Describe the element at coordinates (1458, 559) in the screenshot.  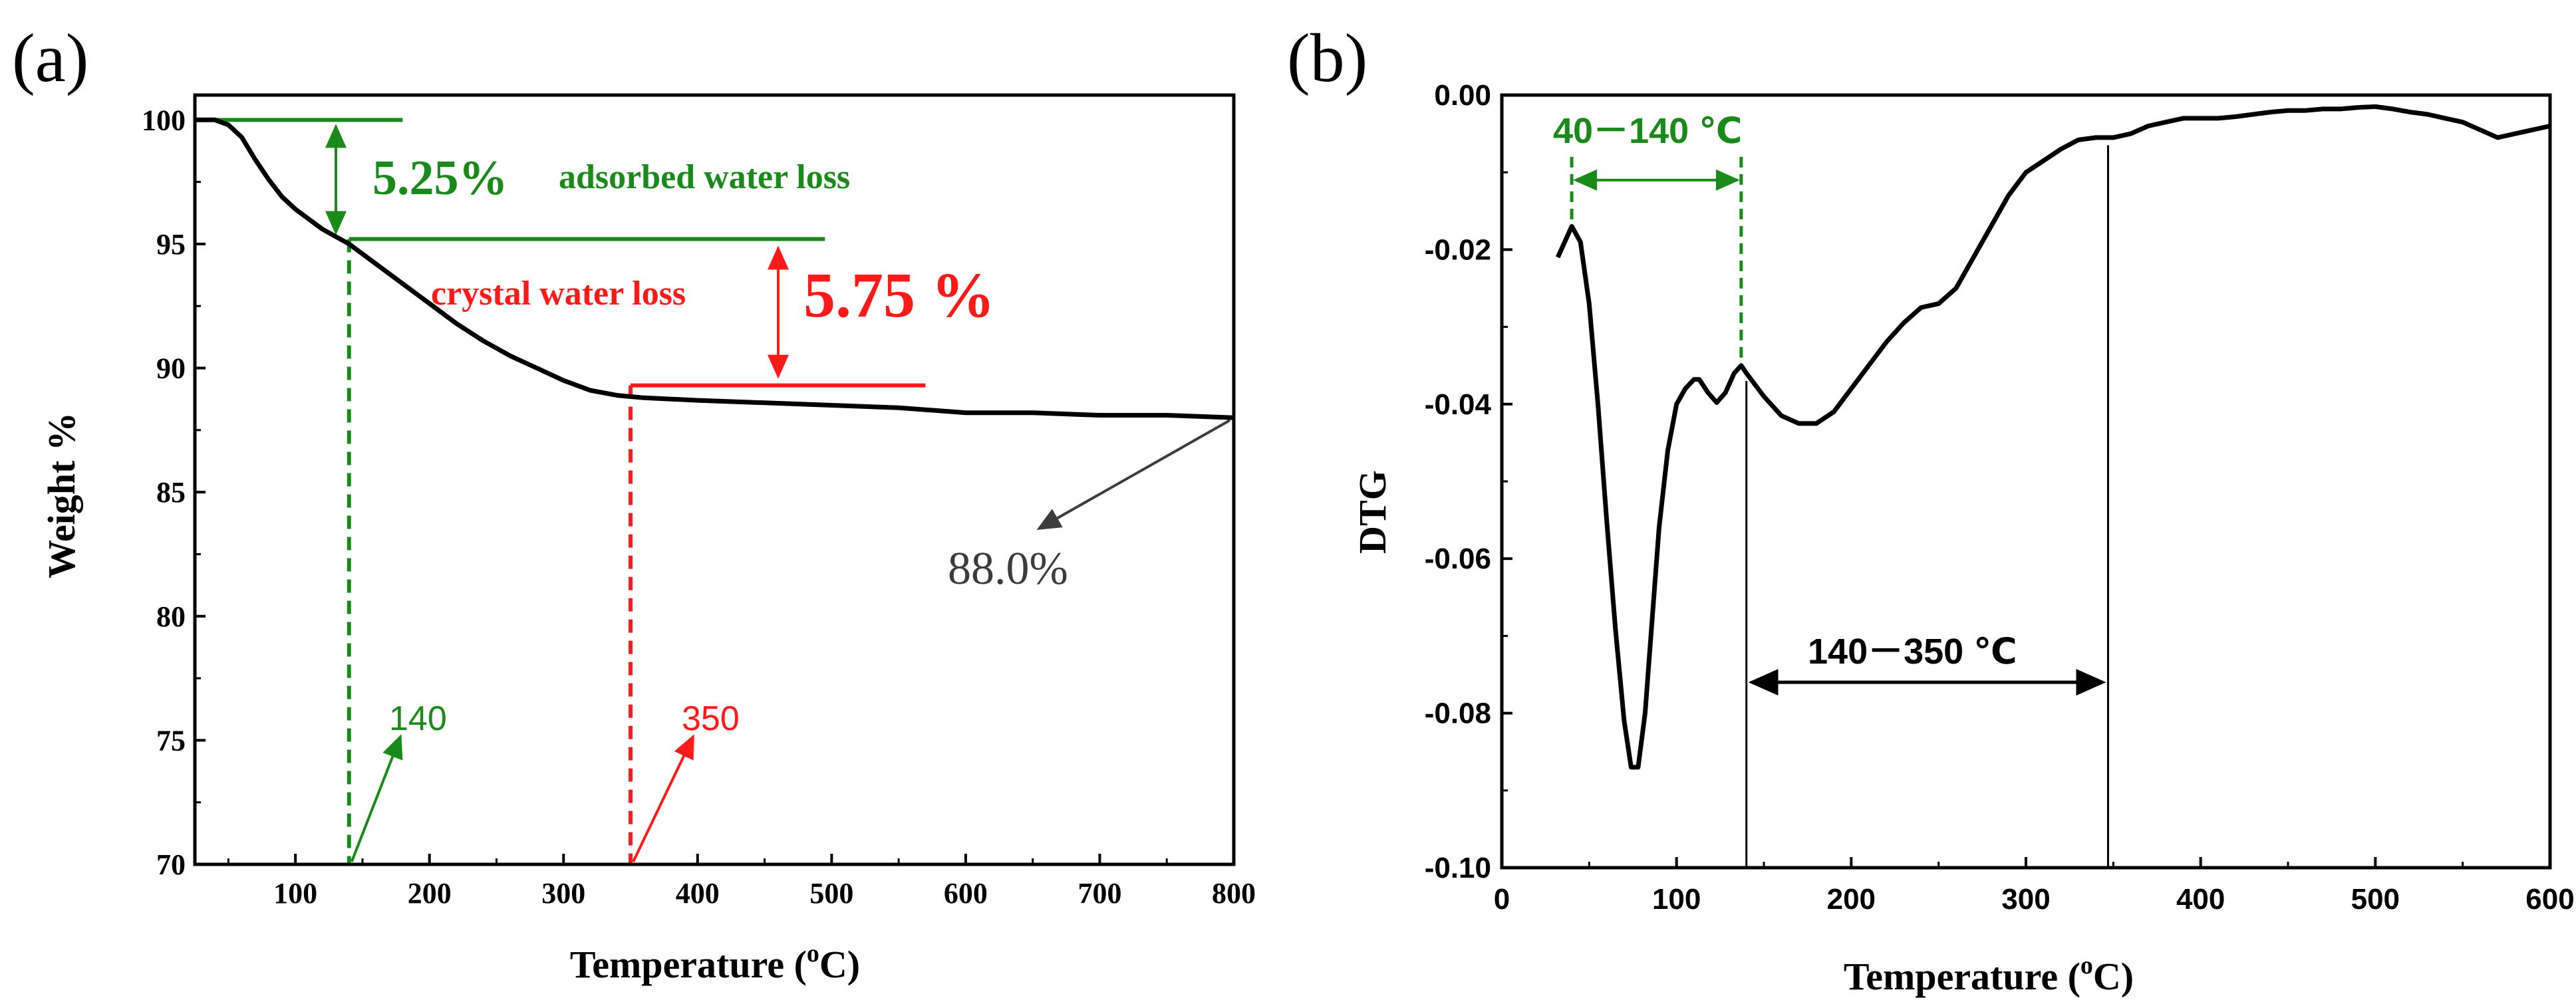
I see `y-tick-label: -0.06` at that location.